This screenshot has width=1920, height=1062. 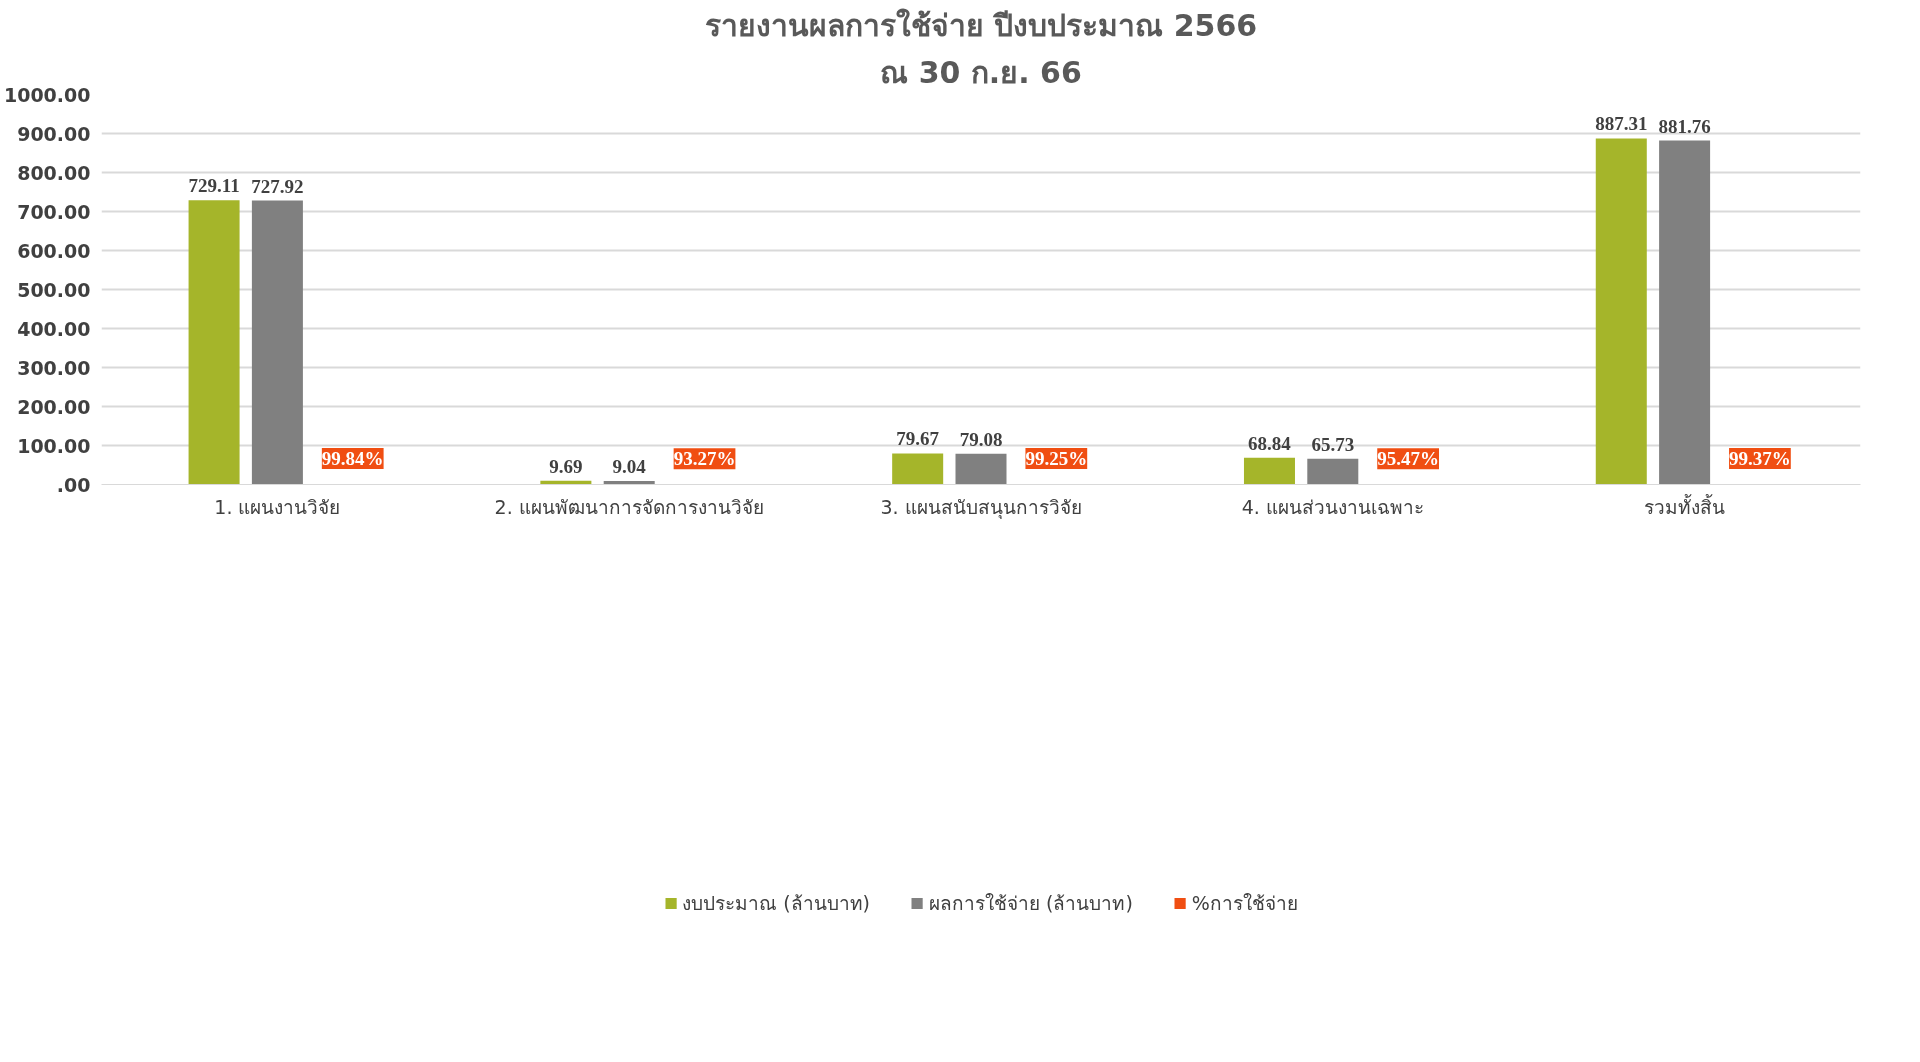 What do you see at coordinates (1621, 124) in the screenshot?
I see `data-label: 887.31` at bounding box center [1621, 124].